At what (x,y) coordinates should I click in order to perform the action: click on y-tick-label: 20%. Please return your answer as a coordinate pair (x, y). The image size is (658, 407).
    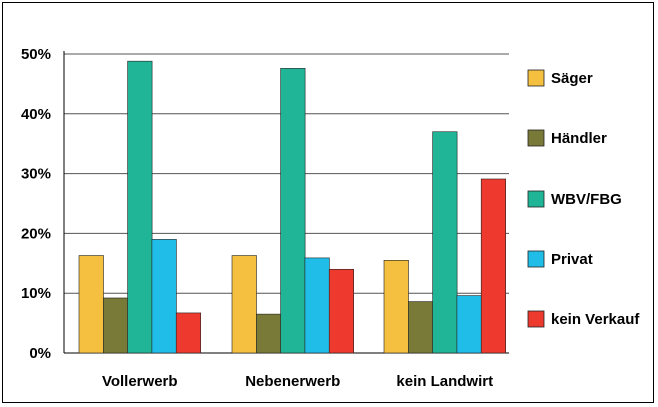
    Looking at the image, I should click on (36, 233).